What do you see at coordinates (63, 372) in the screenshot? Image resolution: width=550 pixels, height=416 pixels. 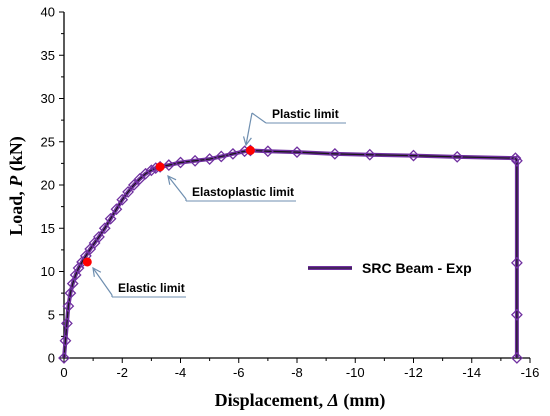 I see `x-tick-label: 0` at bounding box center [63, 372].